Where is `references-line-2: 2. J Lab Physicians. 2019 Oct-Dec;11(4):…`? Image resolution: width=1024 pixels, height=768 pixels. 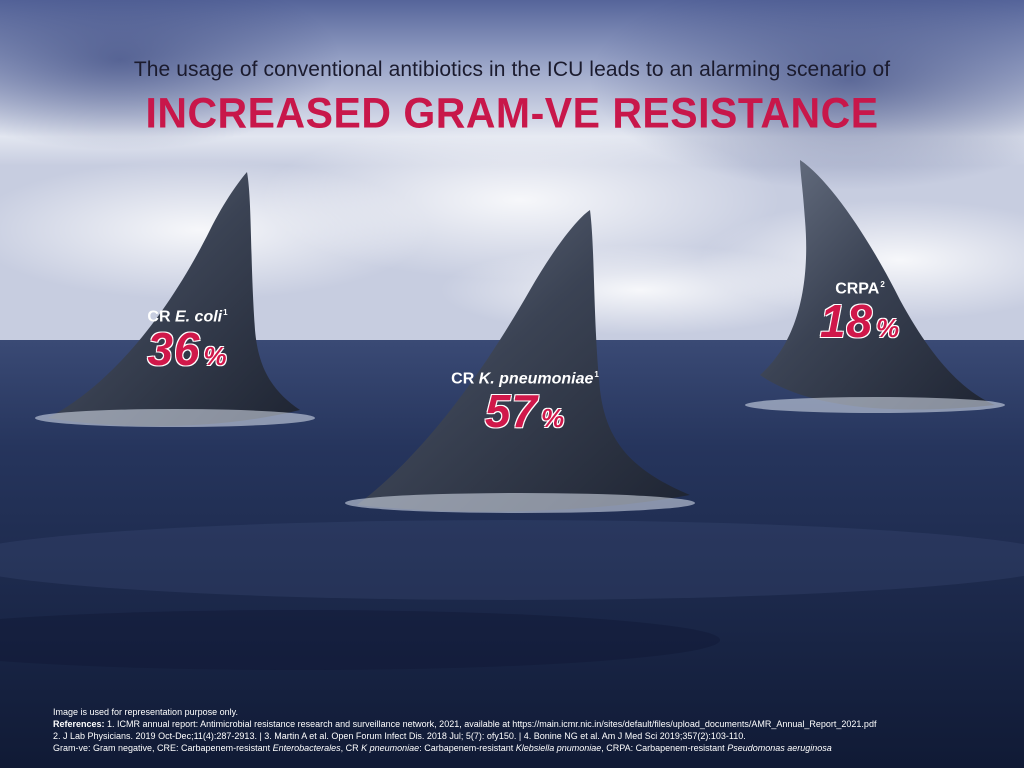
references-line-2: 2. J Lab Physicians. 2019 Oct-Dec;11(4):… is located at coordinates (399, 736).